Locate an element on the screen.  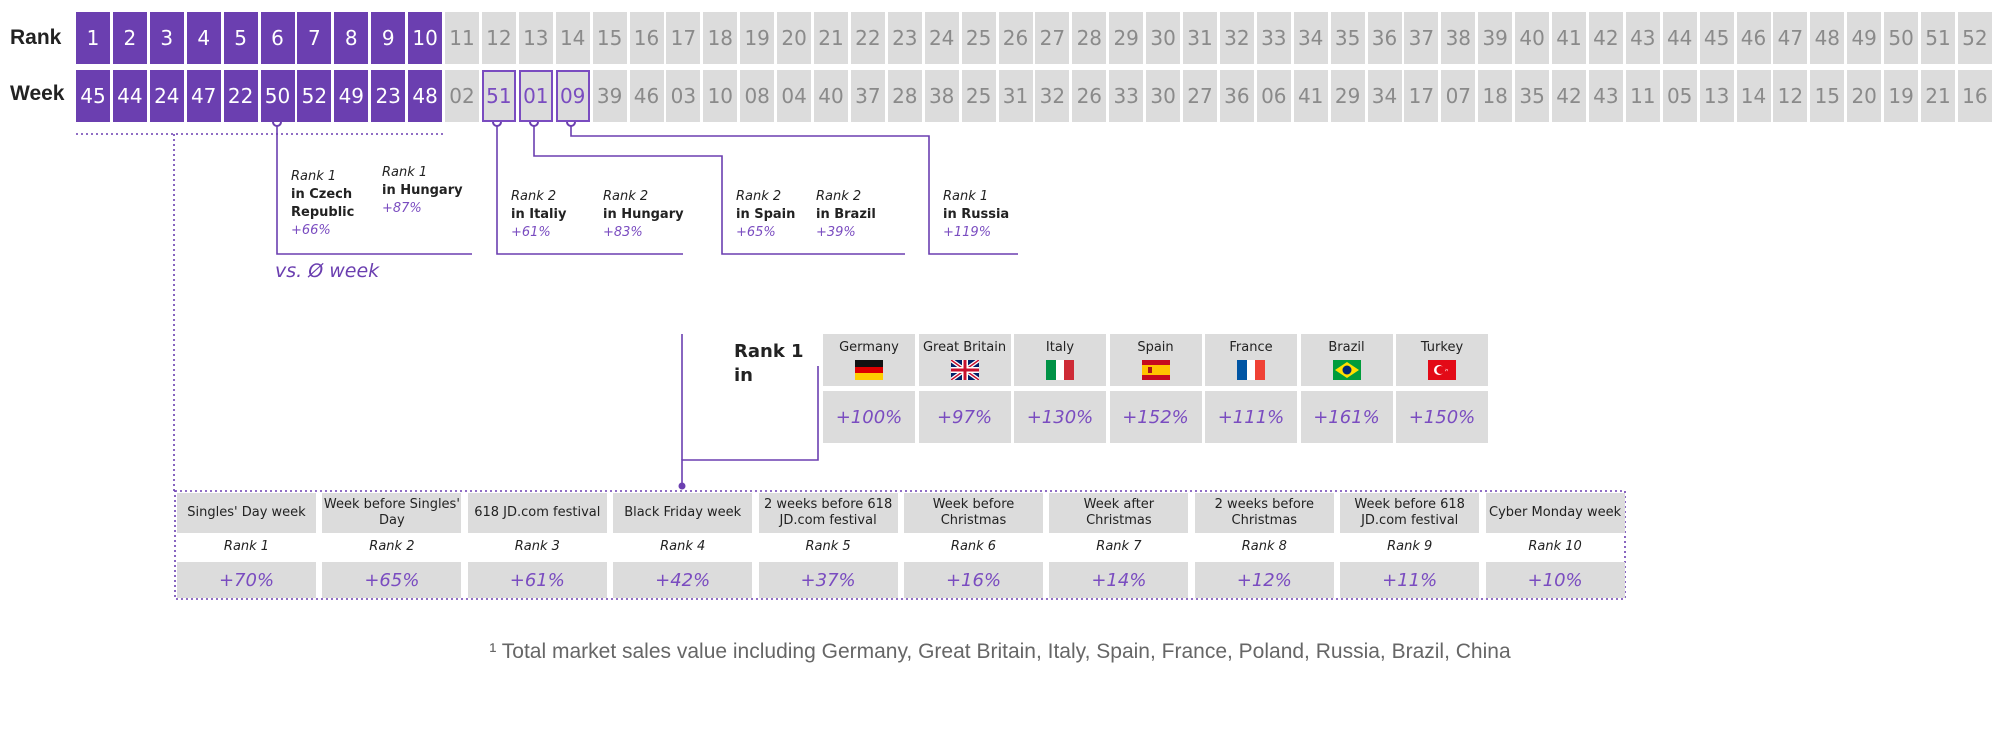
rank-cell: 11 is located at coordinates (462, 38).